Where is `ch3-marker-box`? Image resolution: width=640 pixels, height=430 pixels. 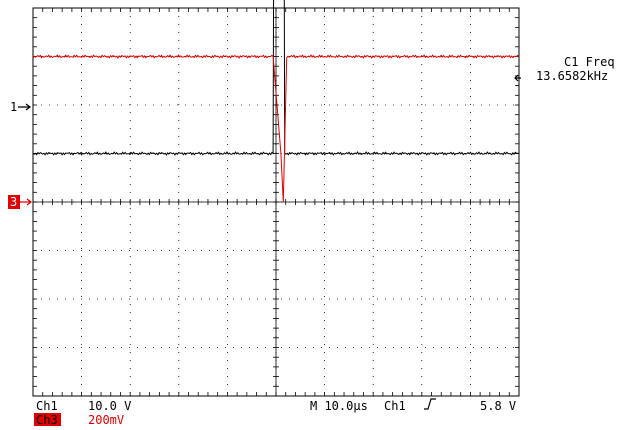 ch3-marker-box is located at coordinates (14, 202).